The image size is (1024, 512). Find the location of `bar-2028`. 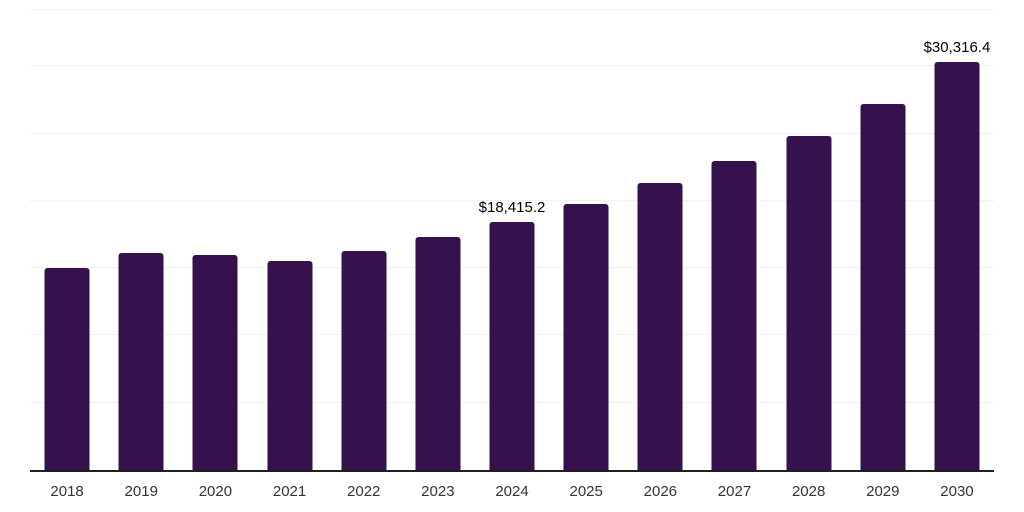

bar-2028 is located at coordinates (809, 303).